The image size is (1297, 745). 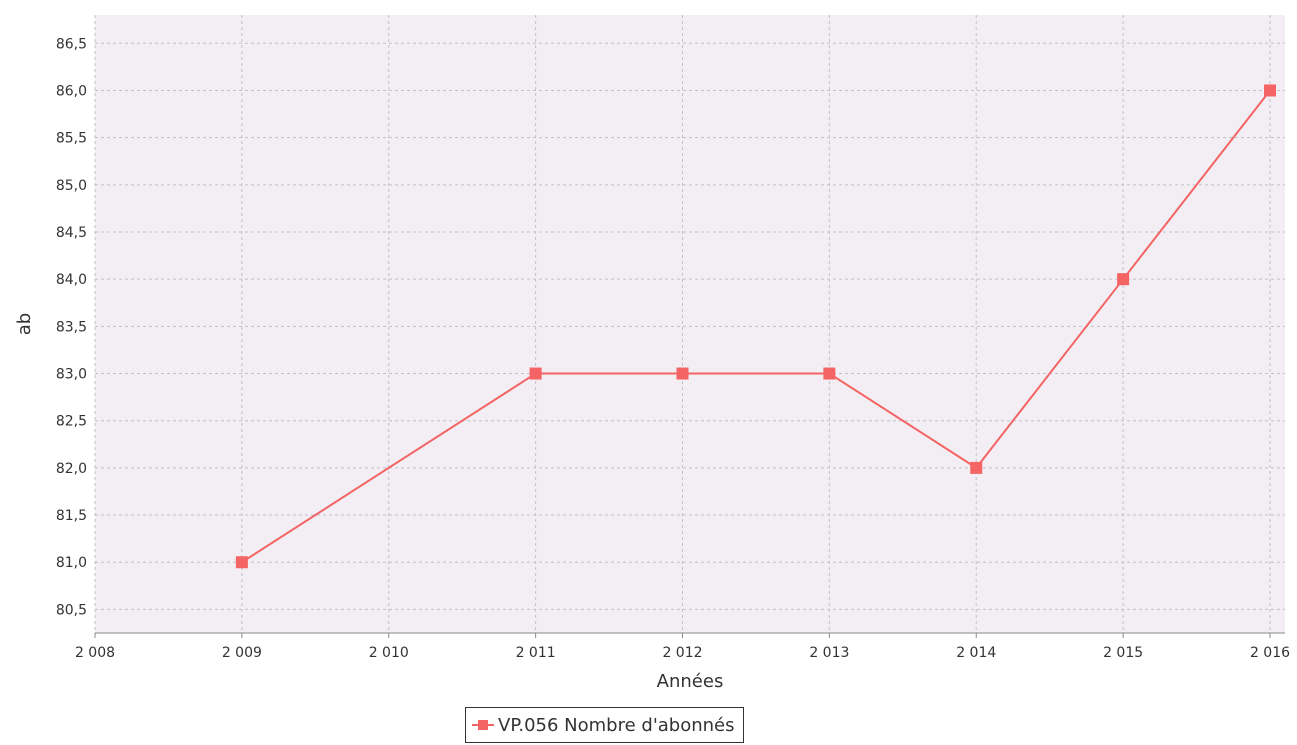 I want to click on x-tick-label: 2 014, so click(x=976, y=653).